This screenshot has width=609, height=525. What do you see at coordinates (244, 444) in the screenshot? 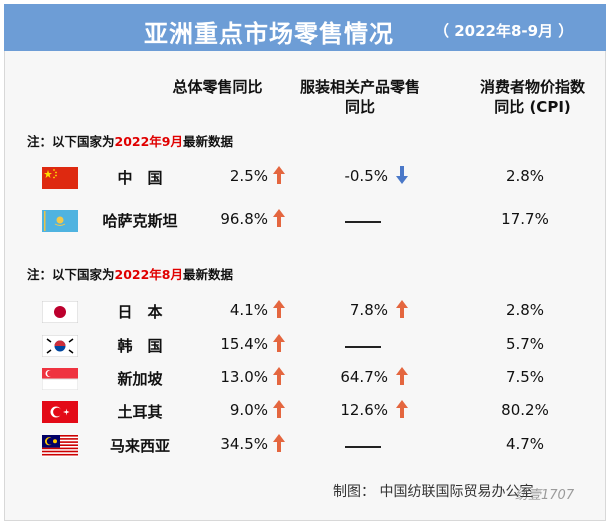
I see `total-retail-value: 34.5%` at bounding box center [244, 444].